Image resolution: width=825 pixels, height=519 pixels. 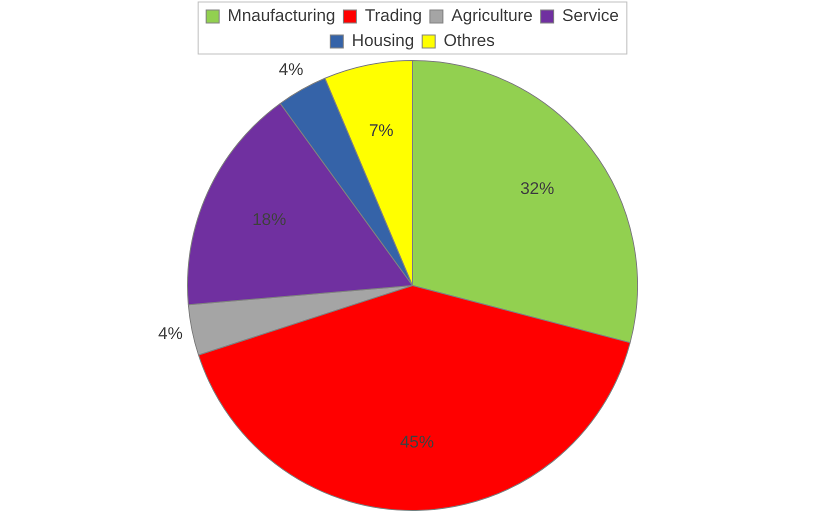 What do you see at coordinates (492, 16) in the screenshot?
I see `legend-label: Agriculture` at bounding box center [492, 16].